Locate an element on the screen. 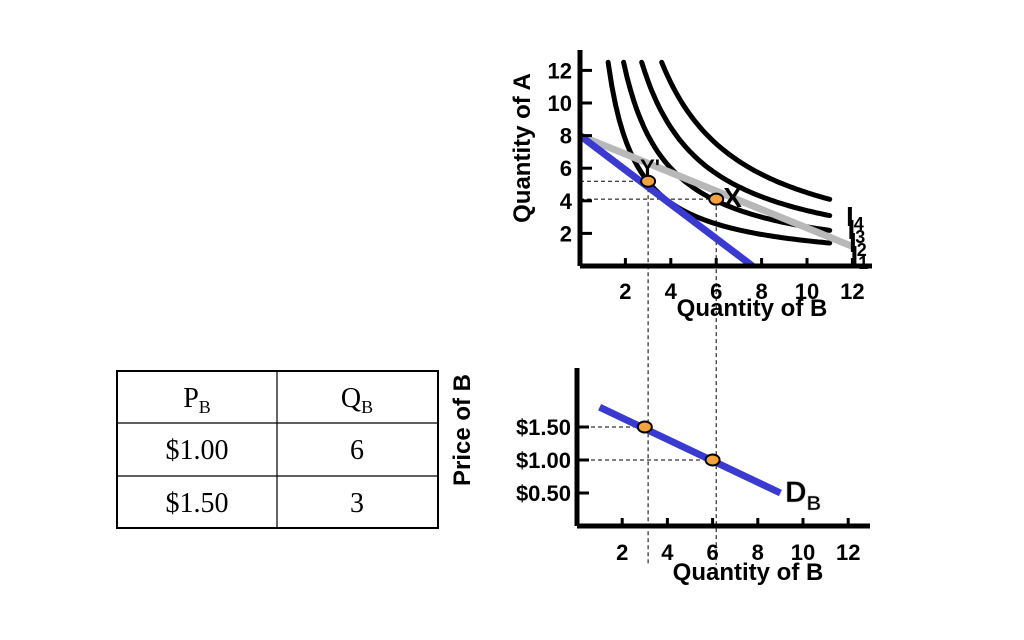  top-point-label: Y' is located at coordinates (650, 167).